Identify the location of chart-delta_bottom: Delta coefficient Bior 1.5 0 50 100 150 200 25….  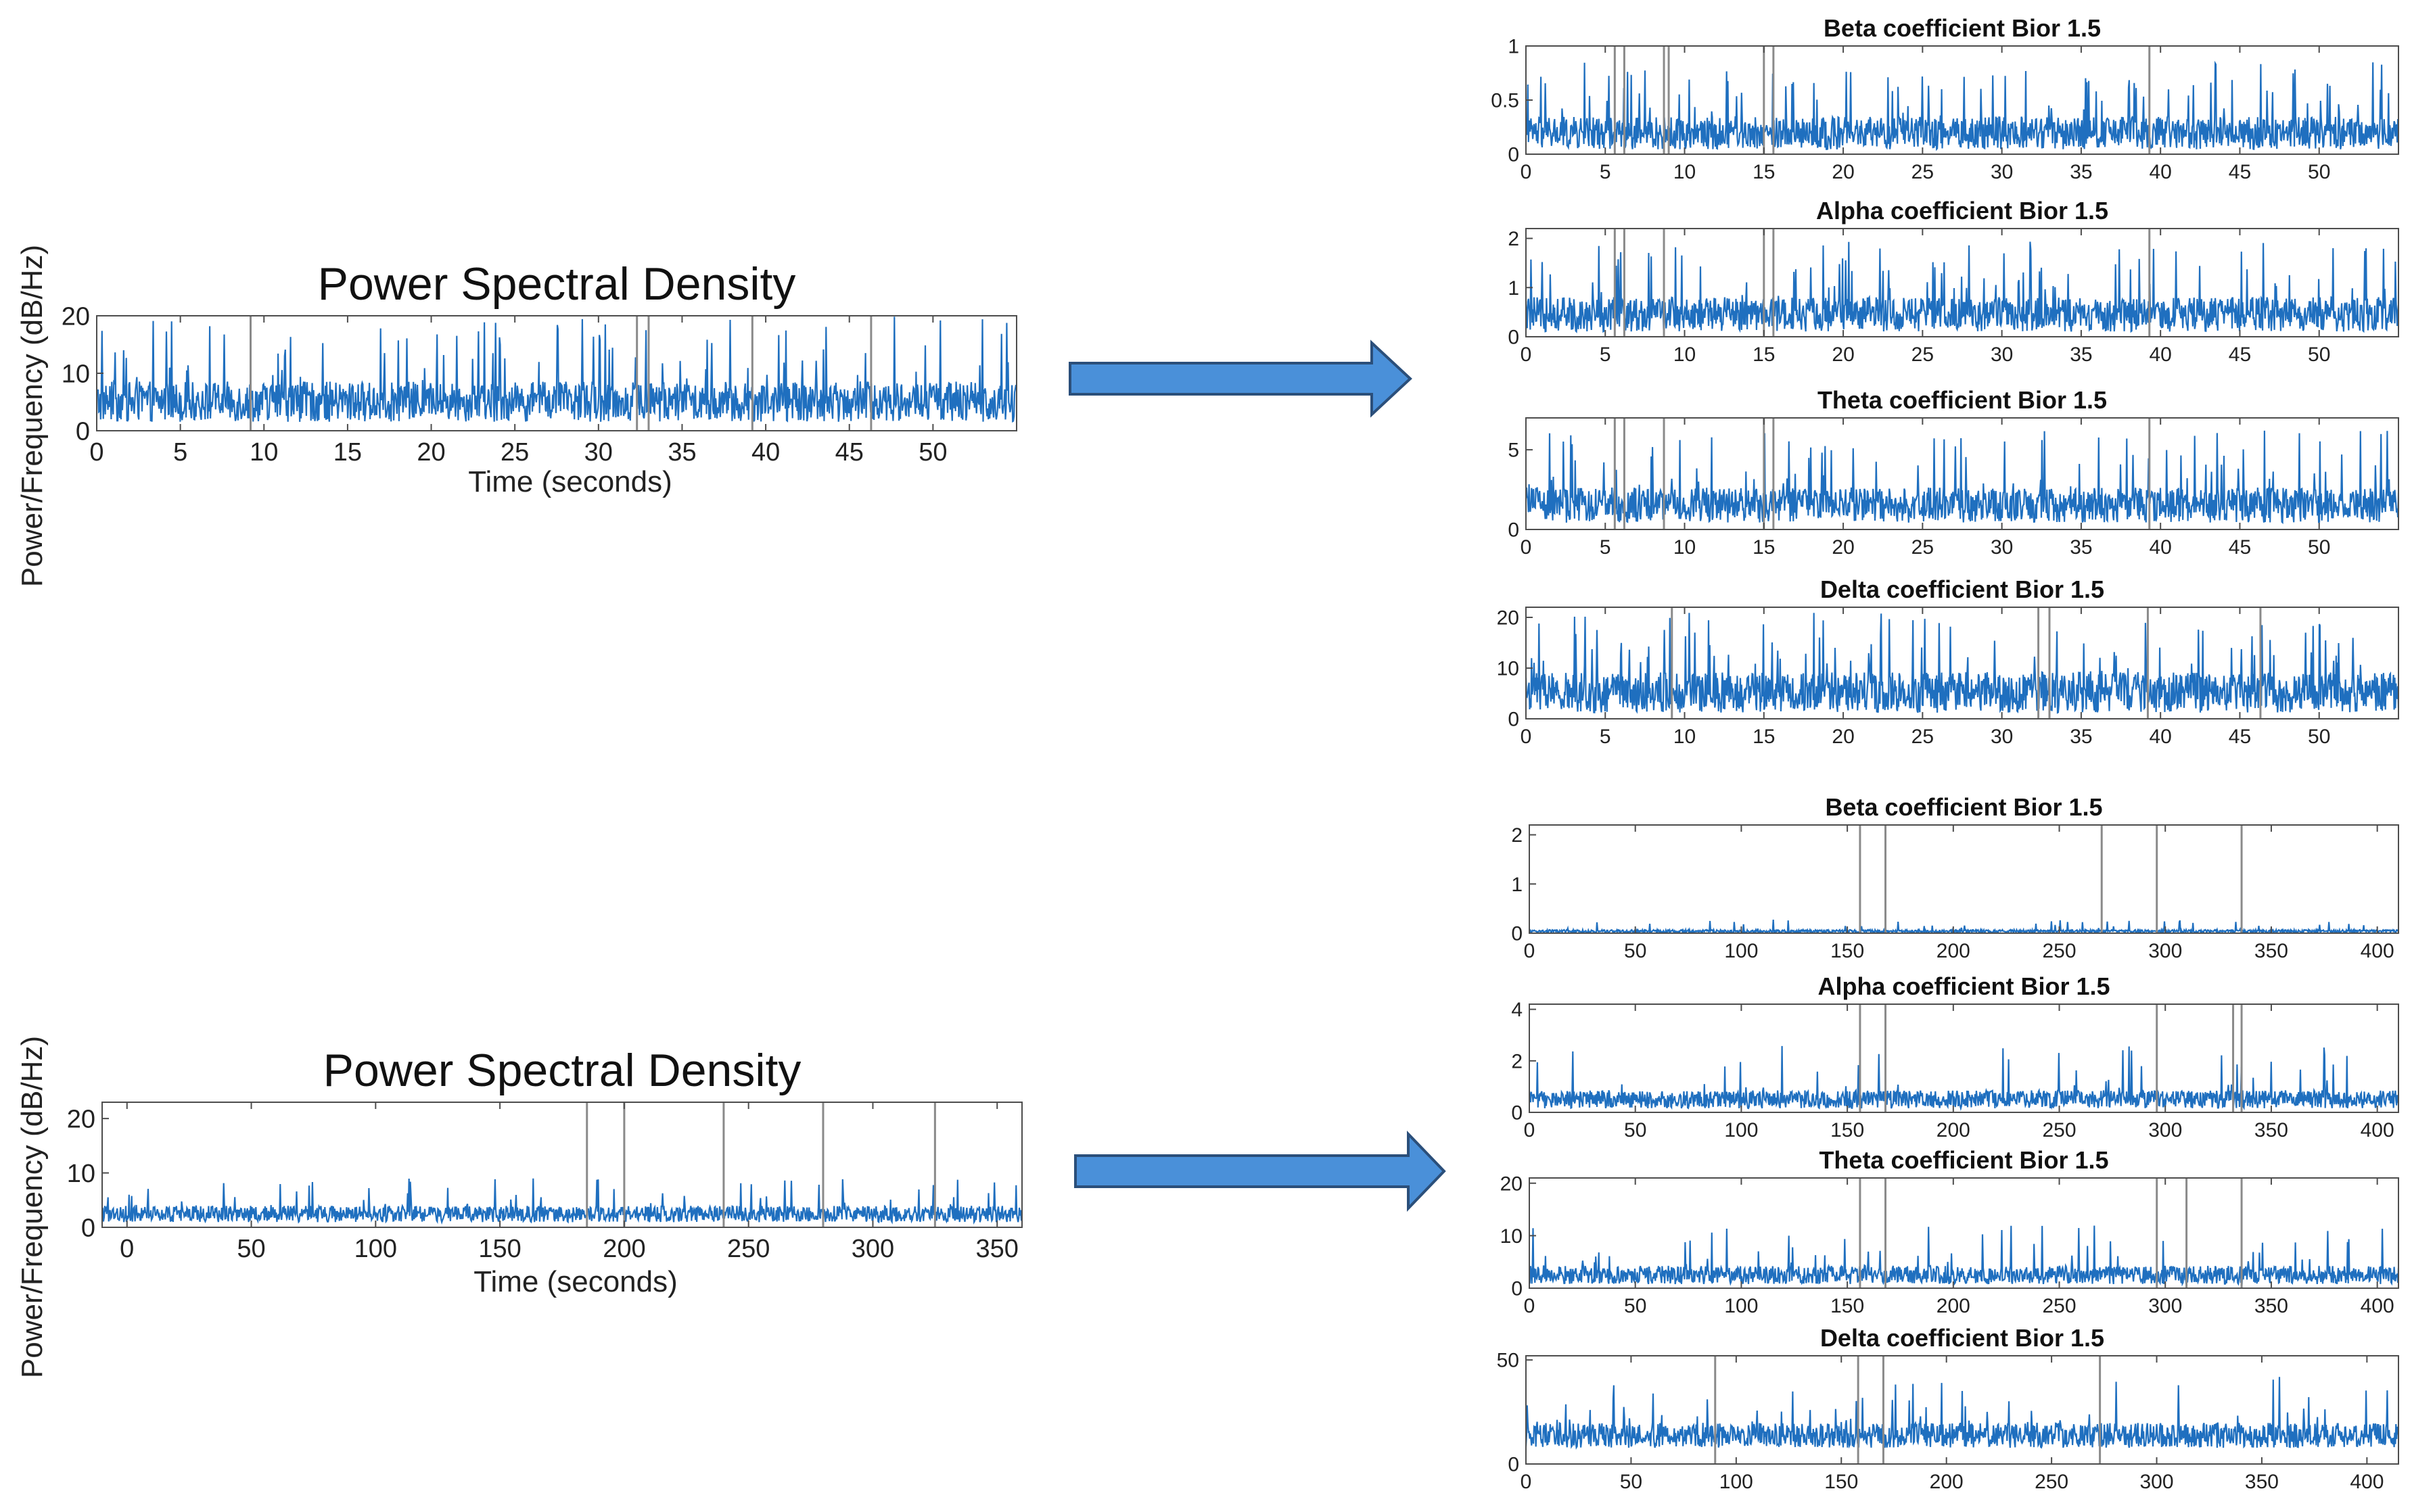
(1948, 1408).